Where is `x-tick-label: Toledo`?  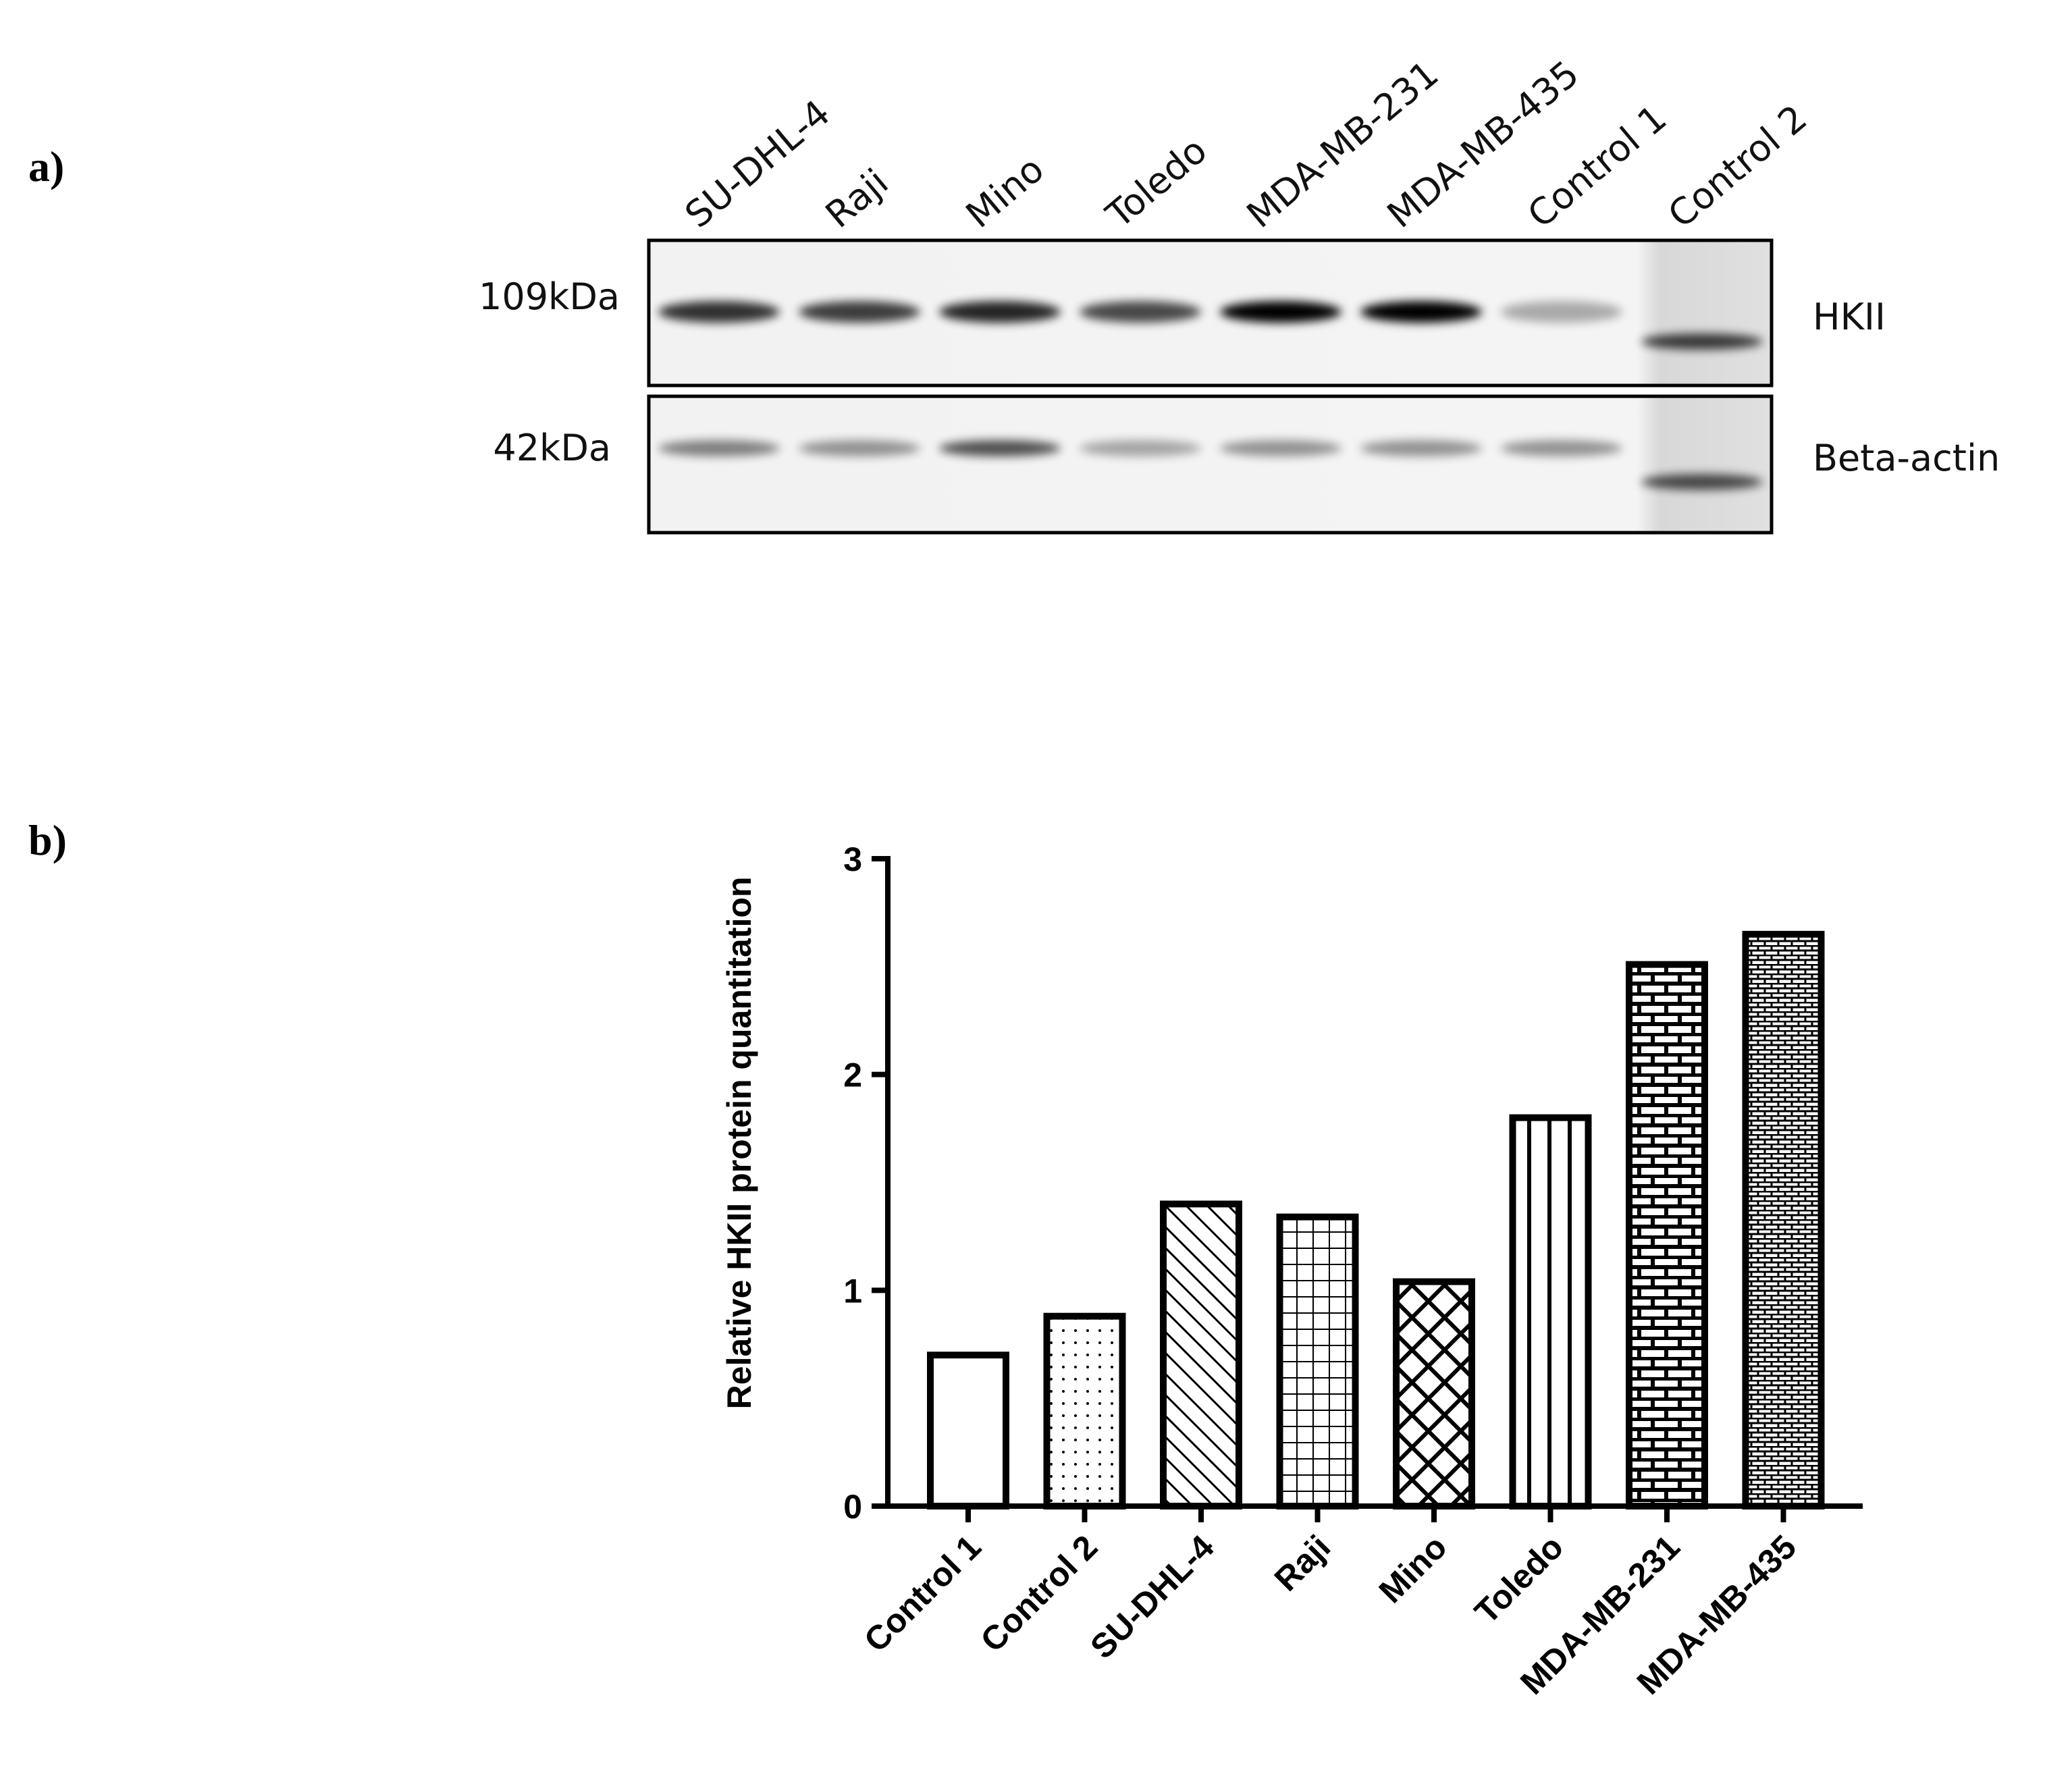 x-tick-label: Toledo is located at coordinates (1518, 1580).